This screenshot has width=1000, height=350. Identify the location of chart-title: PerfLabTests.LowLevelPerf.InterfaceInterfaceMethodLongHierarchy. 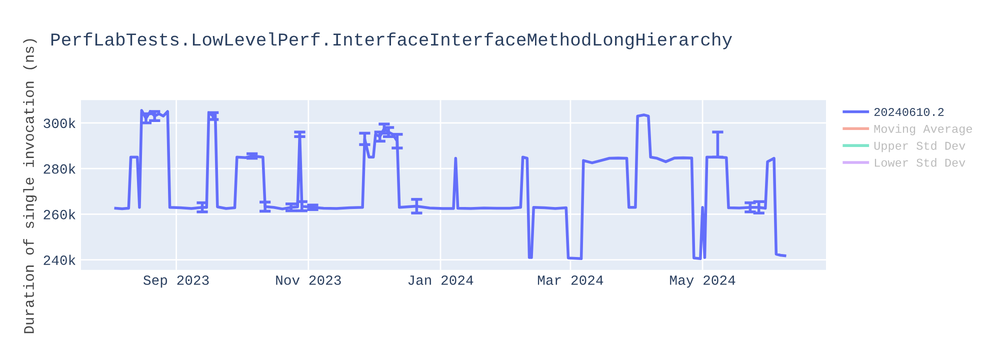
(391, 41).